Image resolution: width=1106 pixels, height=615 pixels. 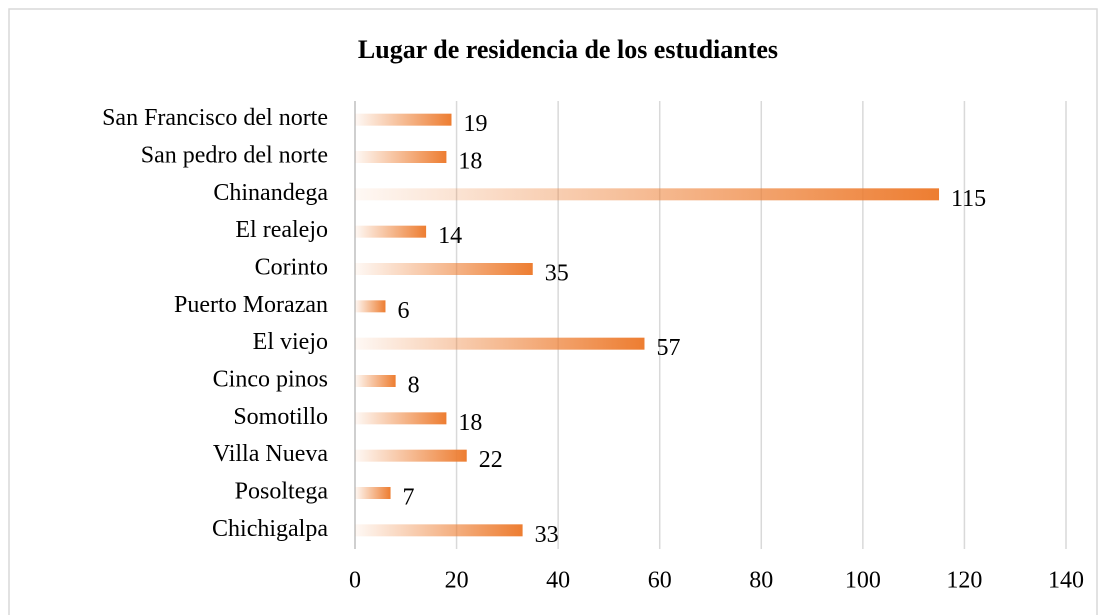 What do you see at coordinates (668, 348) in the screenshot?
I see `data-label: 57` at bounding box center [668, 348].